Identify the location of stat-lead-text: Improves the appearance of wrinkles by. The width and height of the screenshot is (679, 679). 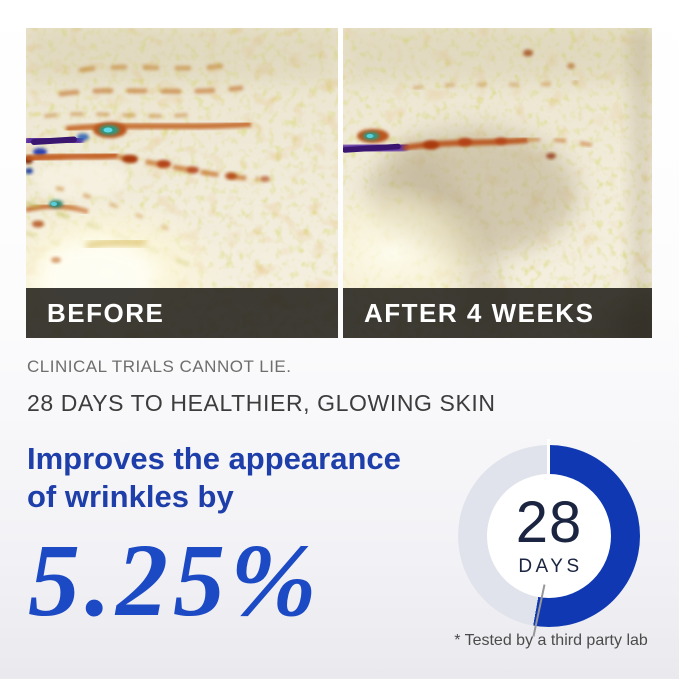
(214, 478).